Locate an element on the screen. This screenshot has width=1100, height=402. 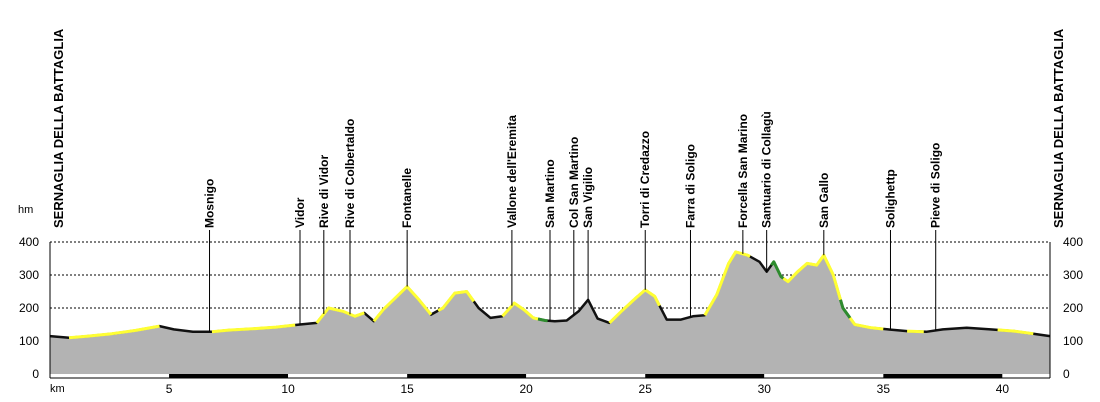
y-tick-label-left: 200 is located at coordinates (29, 308).